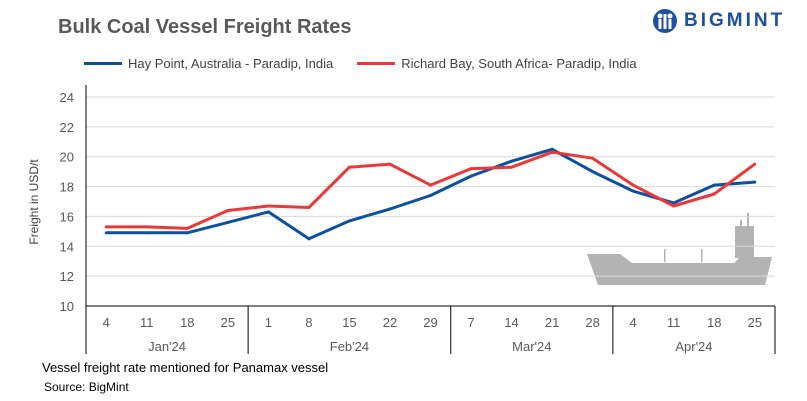 Image resolution: width=807 pixels, height=401 pixels. What do you see at coordinates (205, 27) in the screenshot?
I see `chart-title: Bulk Coal Vessel Freight Rates` at bounding box center [205, 27].